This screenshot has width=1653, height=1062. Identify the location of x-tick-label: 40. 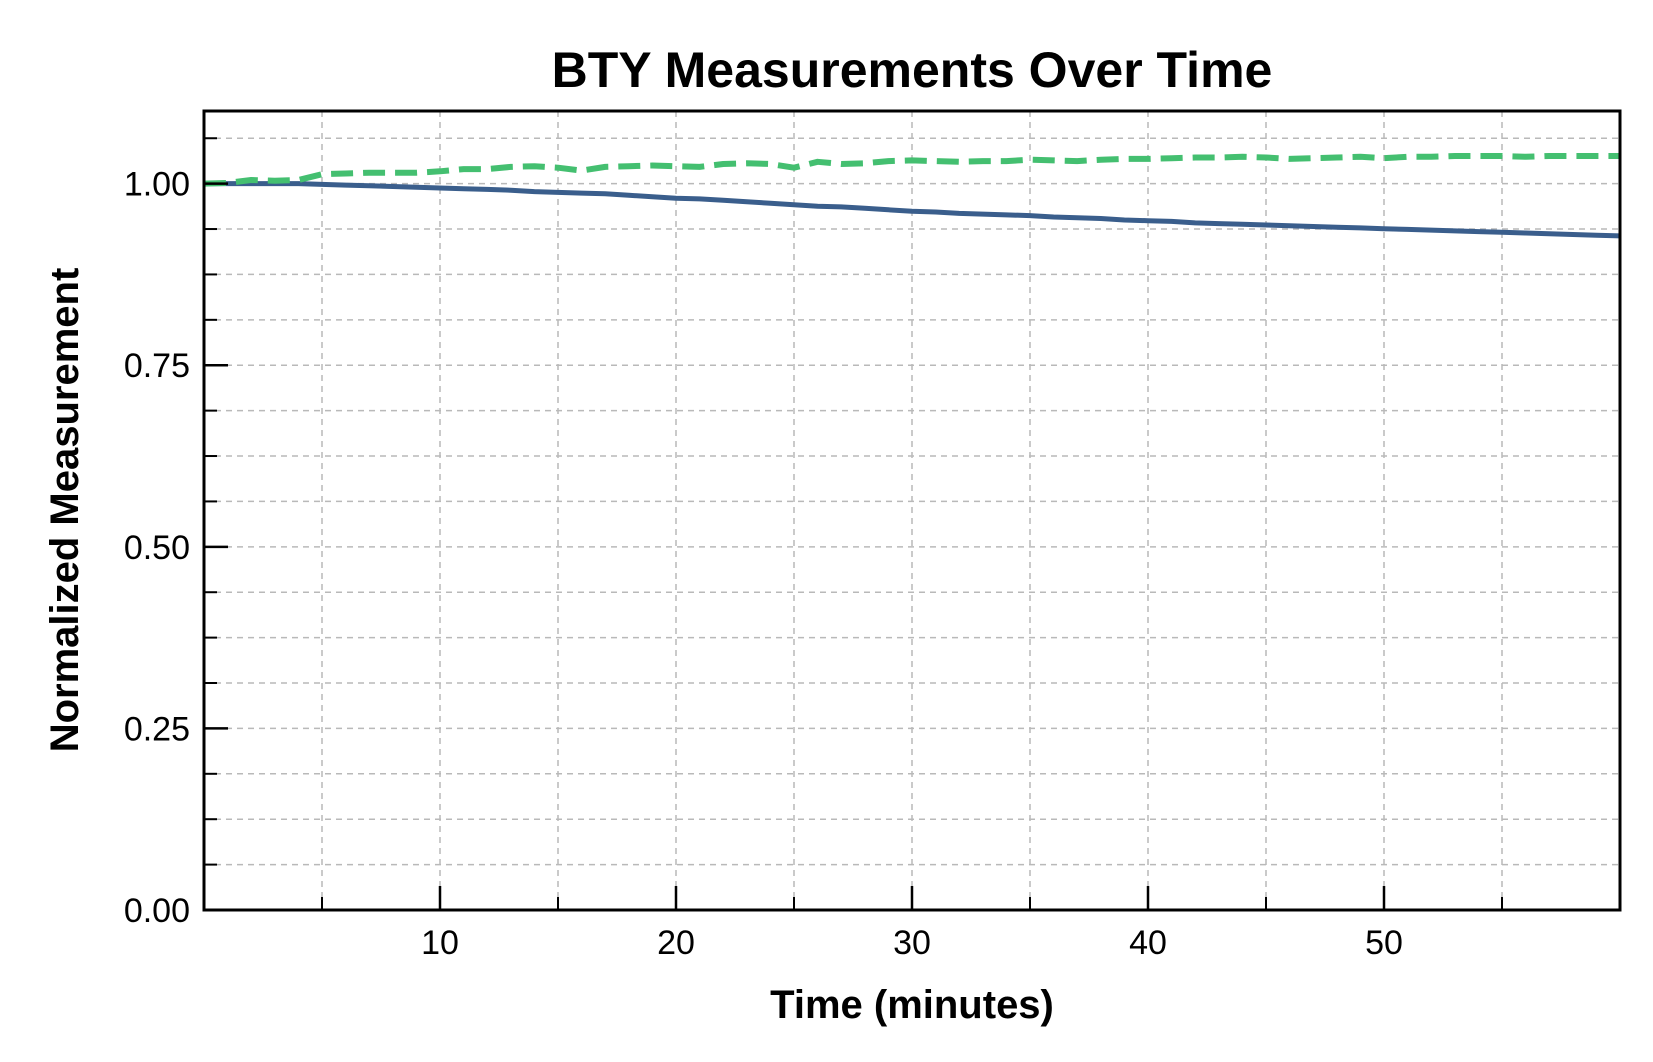
(1148, 943).